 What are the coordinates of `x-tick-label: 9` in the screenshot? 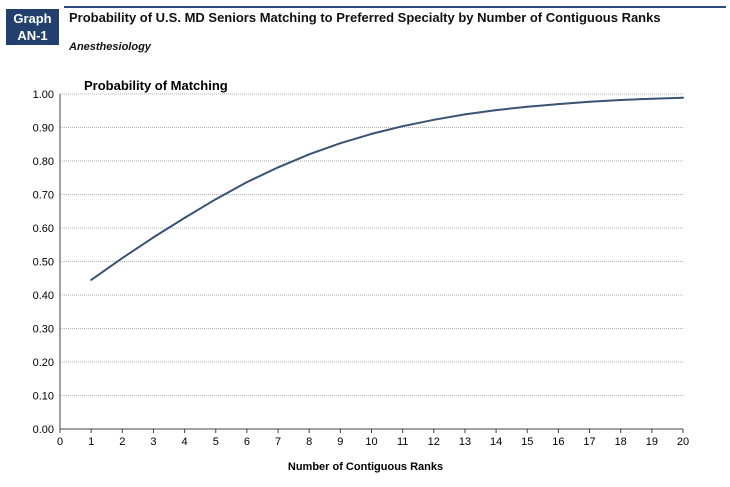 It's located at (340, 442).